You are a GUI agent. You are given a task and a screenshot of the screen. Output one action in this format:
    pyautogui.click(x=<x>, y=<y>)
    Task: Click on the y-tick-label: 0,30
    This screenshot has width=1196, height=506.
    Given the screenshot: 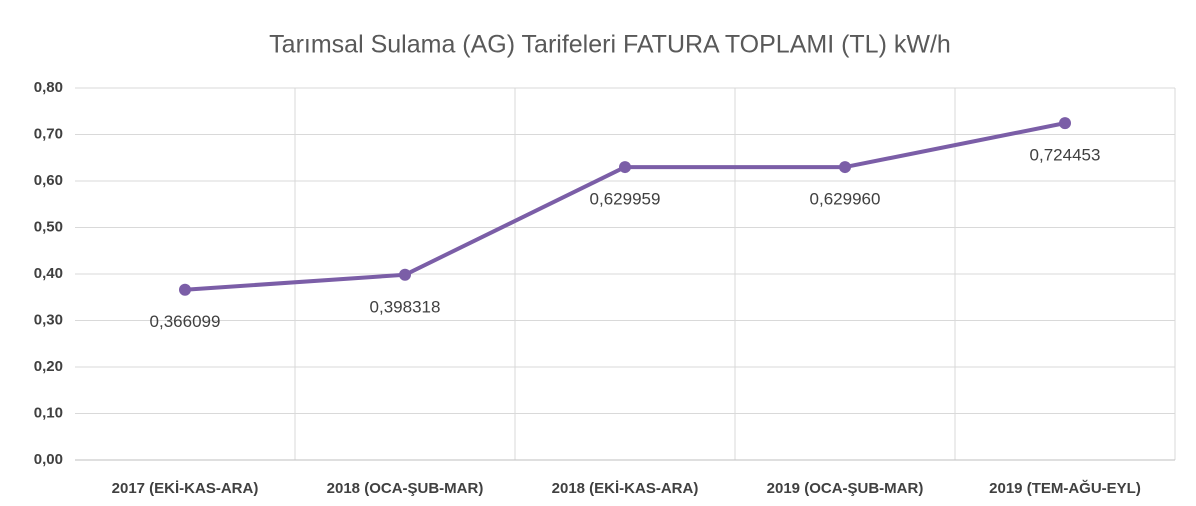 What is the action you would take?
    pyautogui.click(x=48, y=319)
    